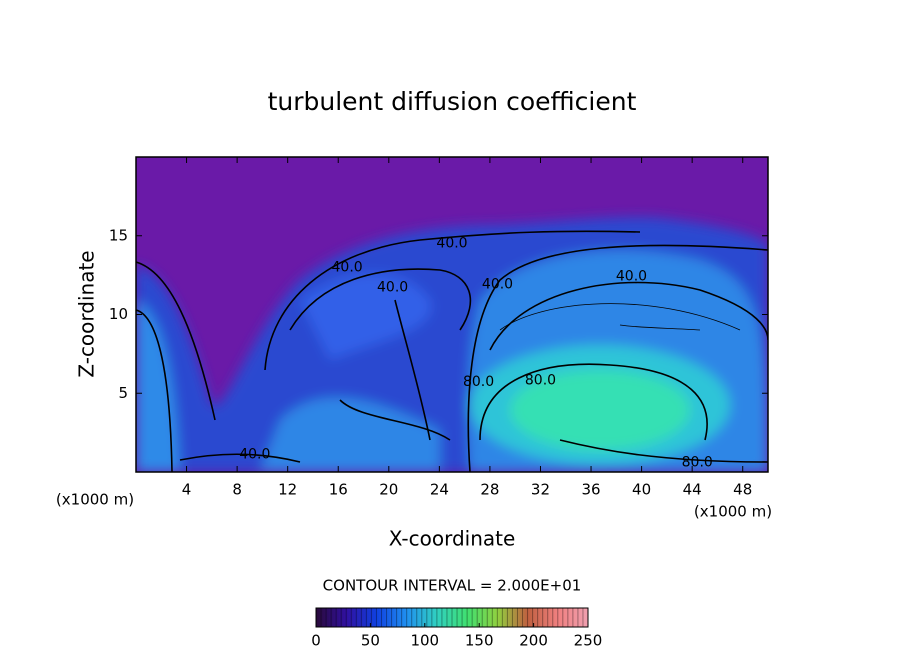 This screenshot has height=654, width=904. What do you see at coordinates (742, 490) in the screenshot?
I see `x-tick-label: 48` at bounding box center [742, 490].